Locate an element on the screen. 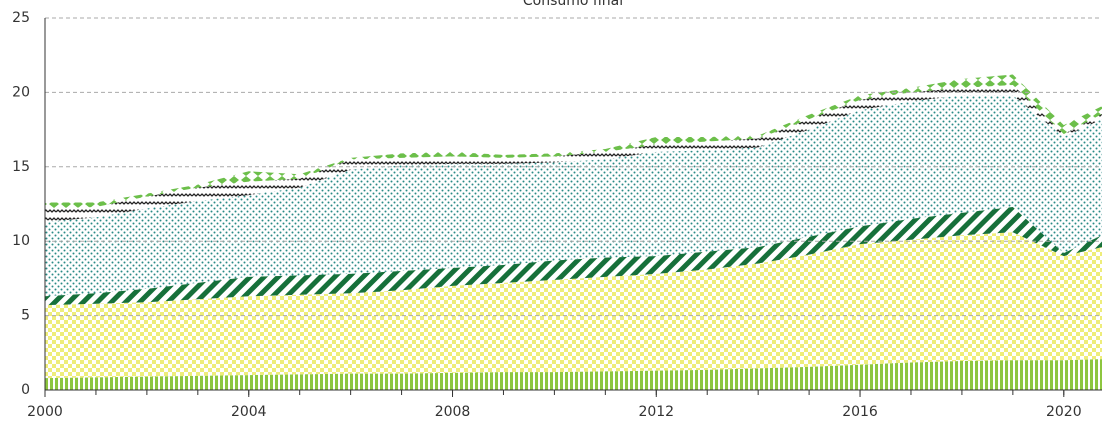 The image size is (1102, 426). area-series is located at coordinates (573, 374).